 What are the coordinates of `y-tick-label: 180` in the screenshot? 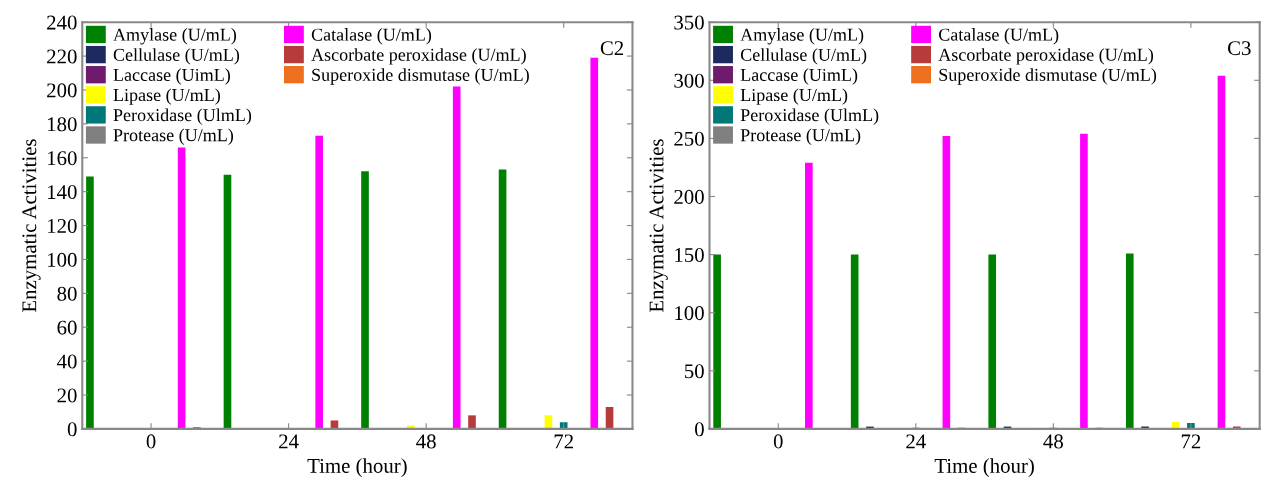 It's located at (62, 124).